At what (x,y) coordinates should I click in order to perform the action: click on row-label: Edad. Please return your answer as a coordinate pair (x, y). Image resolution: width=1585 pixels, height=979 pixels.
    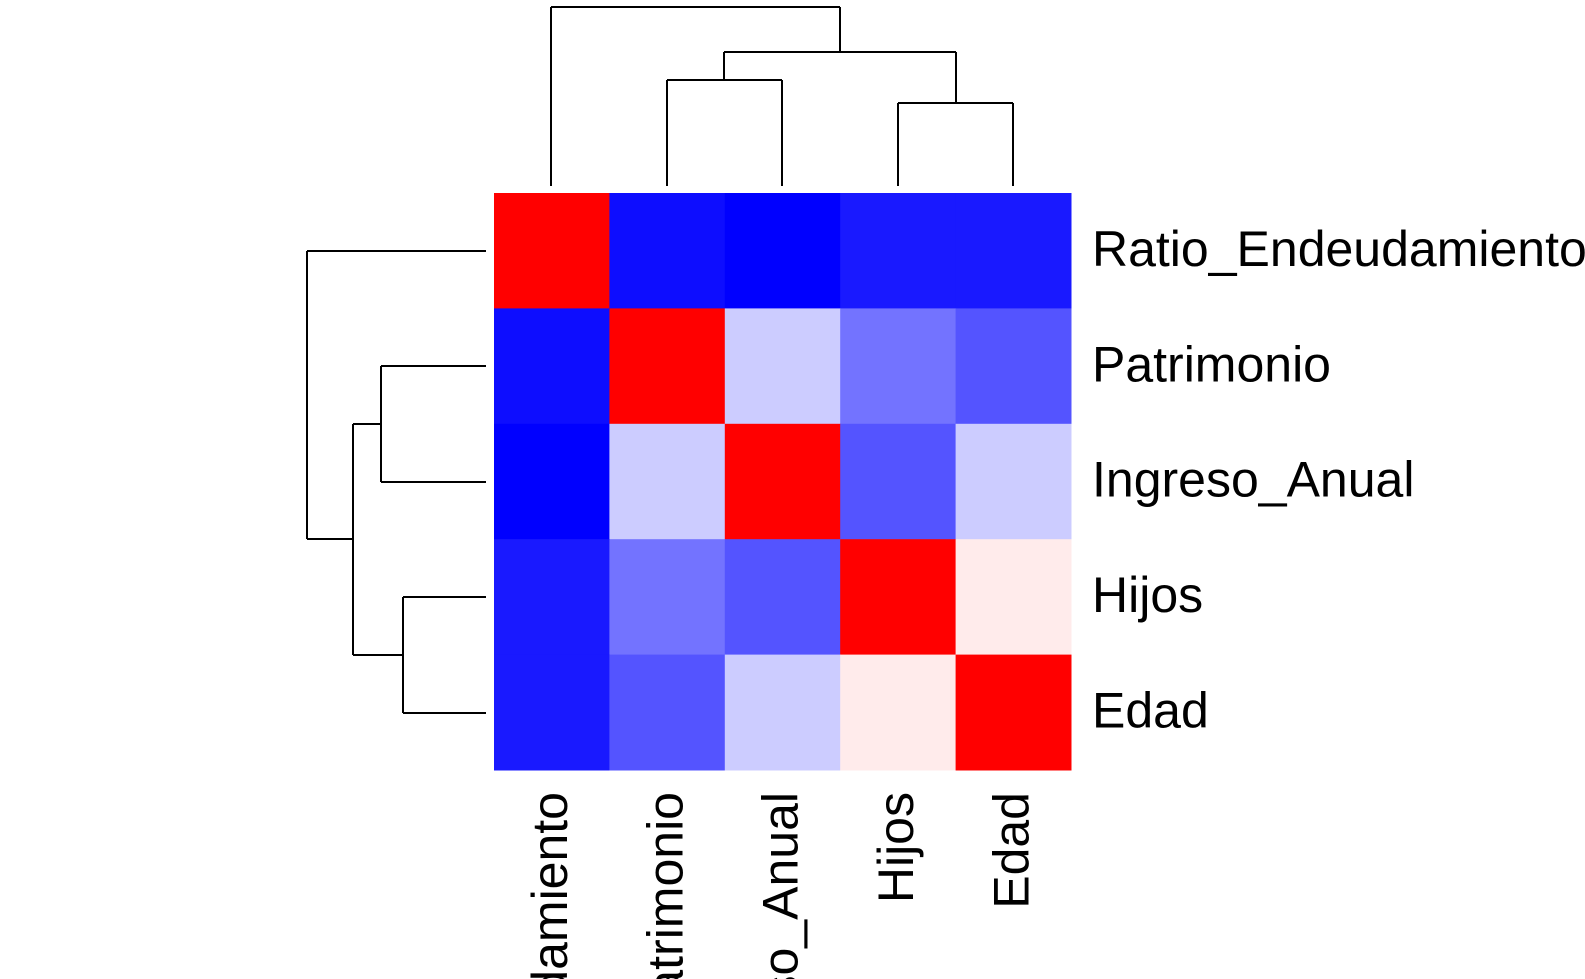
    Looking at the image, I should click on (1150, 711).